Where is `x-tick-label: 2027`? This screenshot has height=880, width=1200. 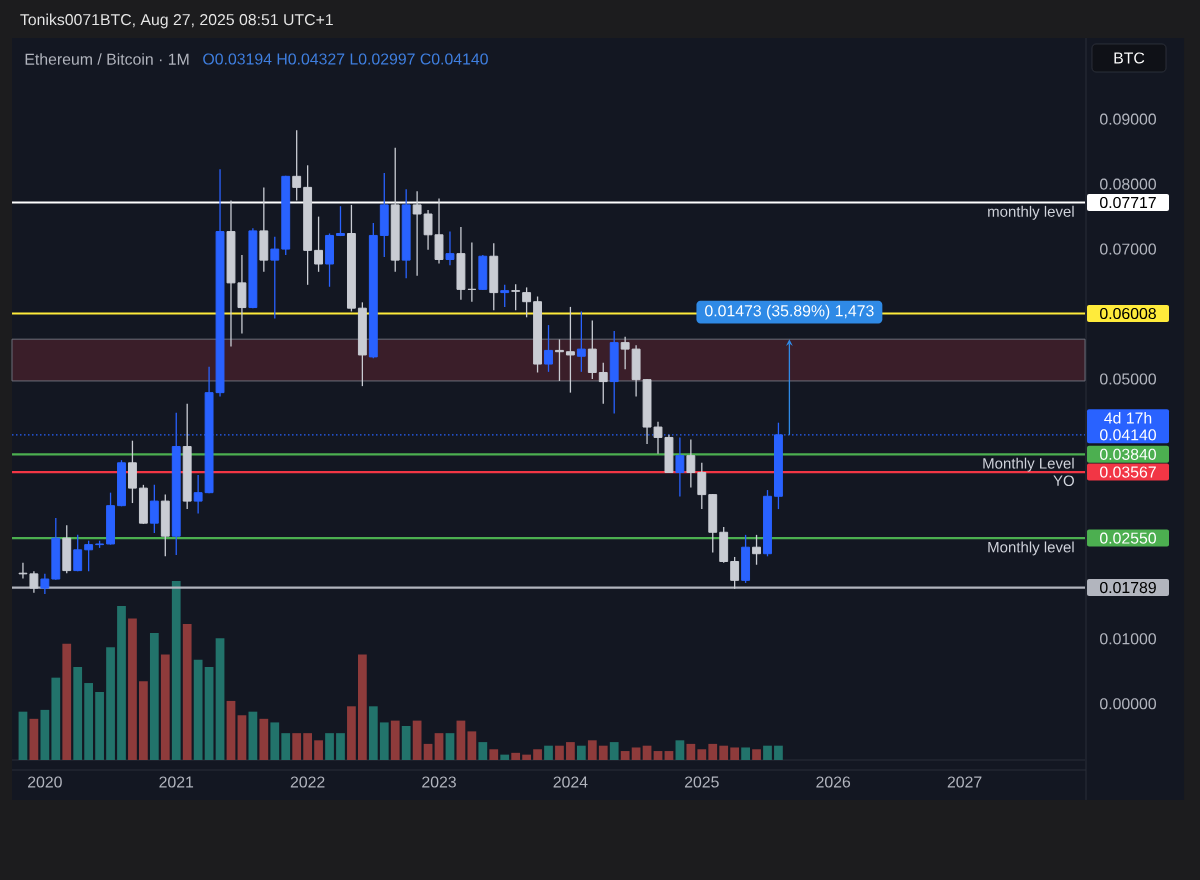
x-tick-label: 2027 is located at coordinates (964, 782).